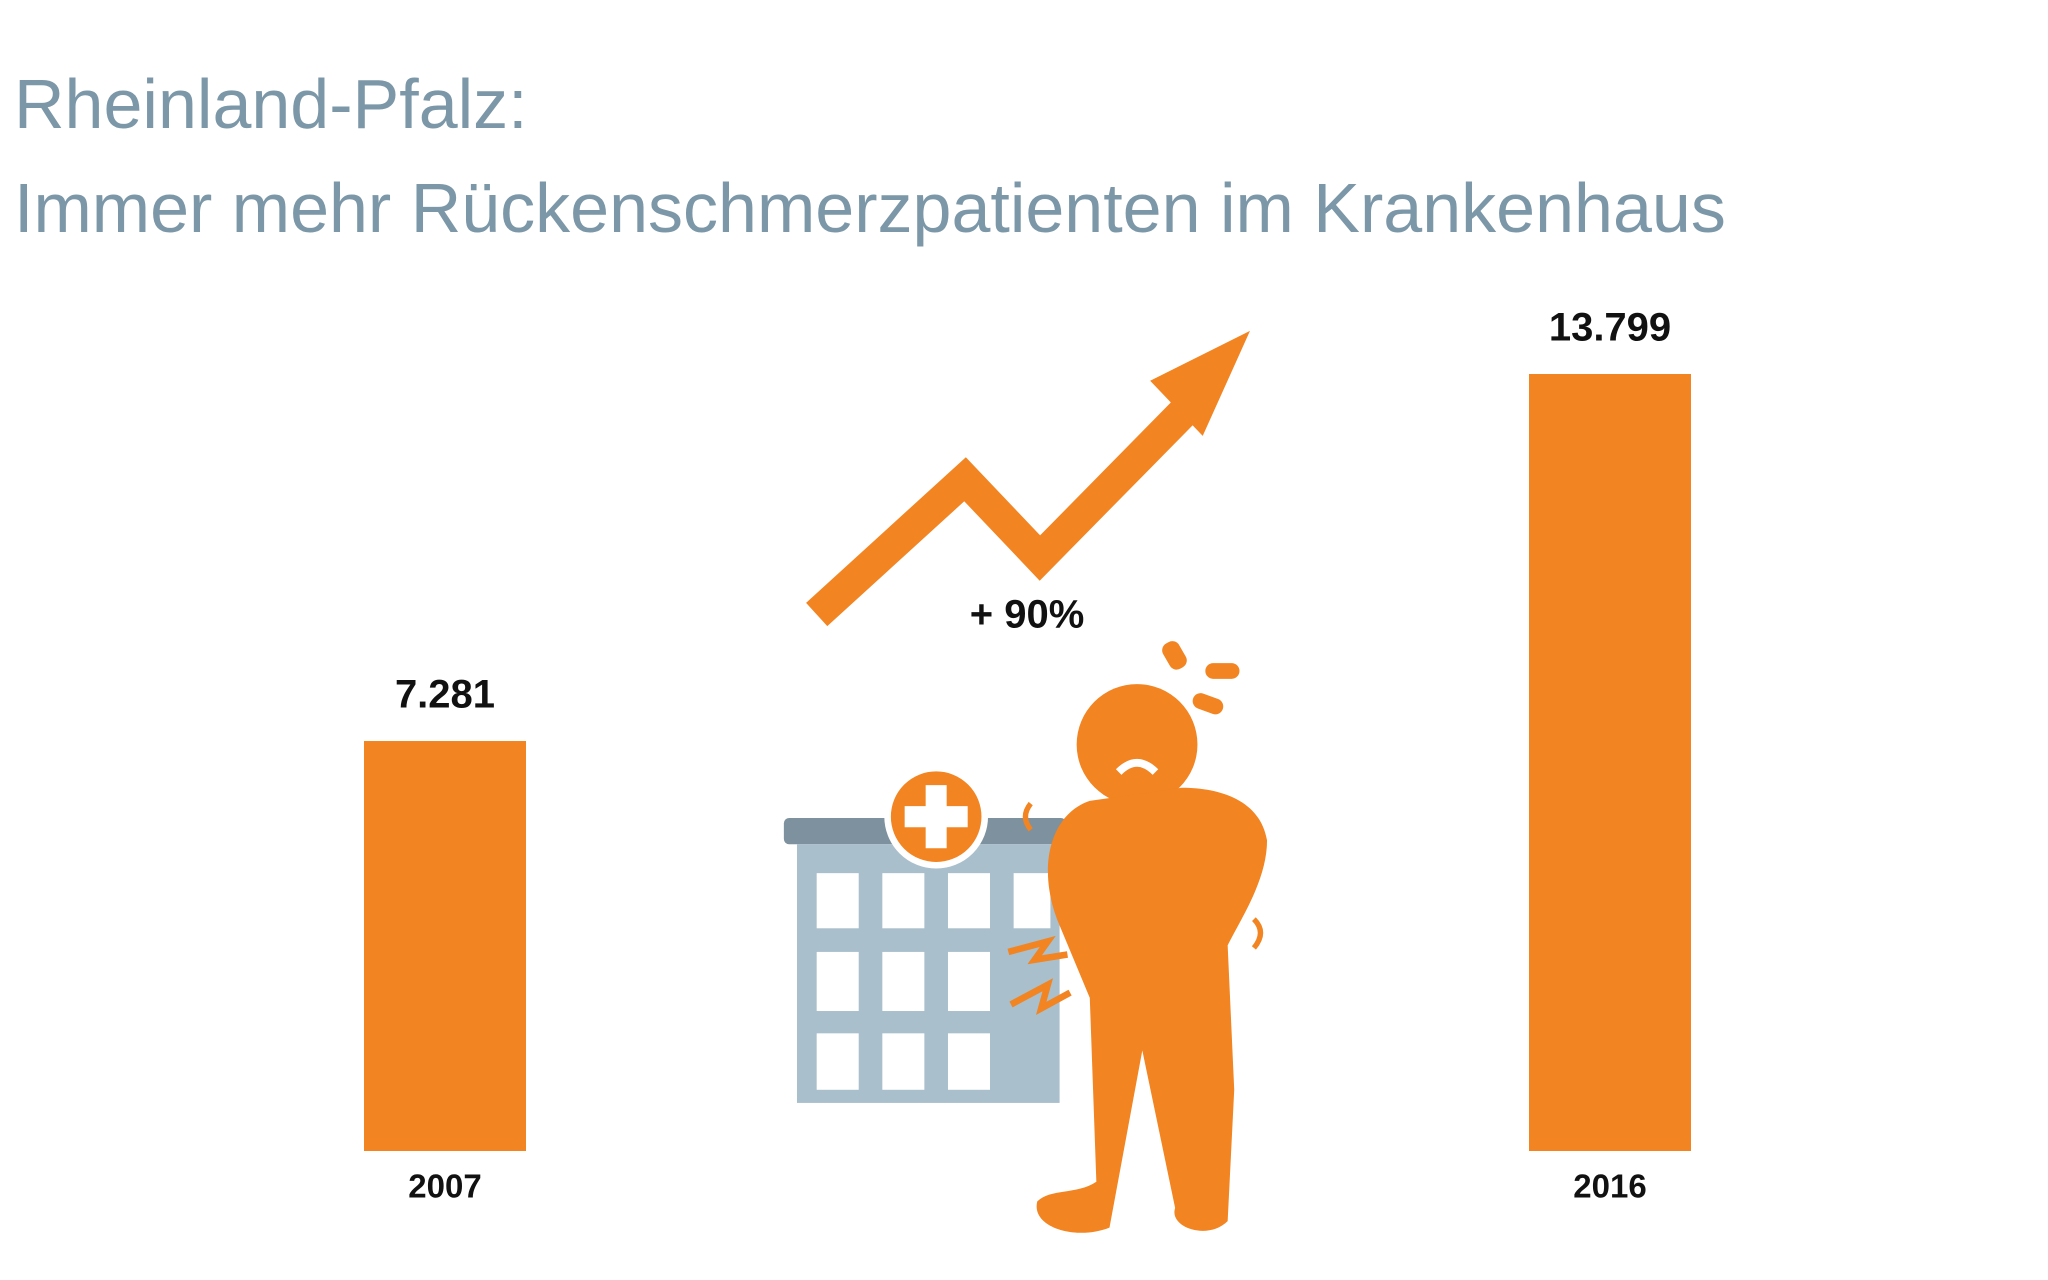 The width and height of the screenshot is (2048, 1280). What do you see at coordinates (1200, 383) in the screenshot?
I see `arrow-head` at bounding box center [1200, 383].